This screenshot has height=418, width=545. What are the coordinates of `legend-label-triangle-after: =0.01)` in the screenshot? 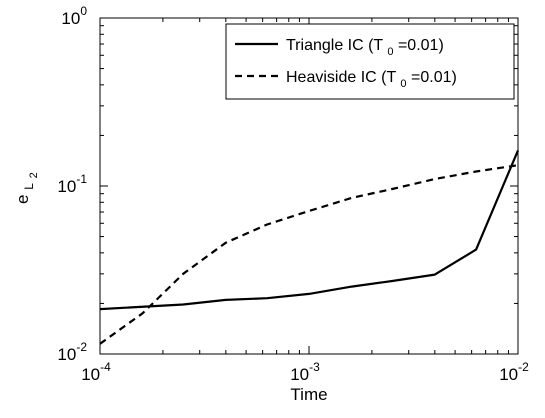 It's located at (421, 45).